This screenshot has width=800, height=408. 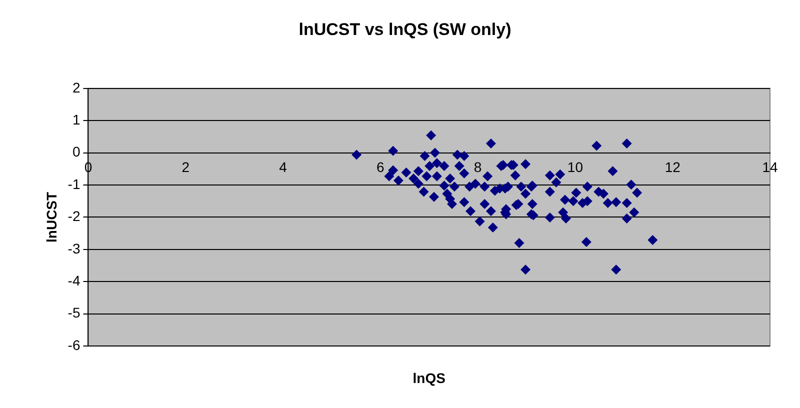 What do you see at coordinates (51, 216) in the screenshot?
I see `y-axis-title: lnUCST` at bounding box center [51, 216].